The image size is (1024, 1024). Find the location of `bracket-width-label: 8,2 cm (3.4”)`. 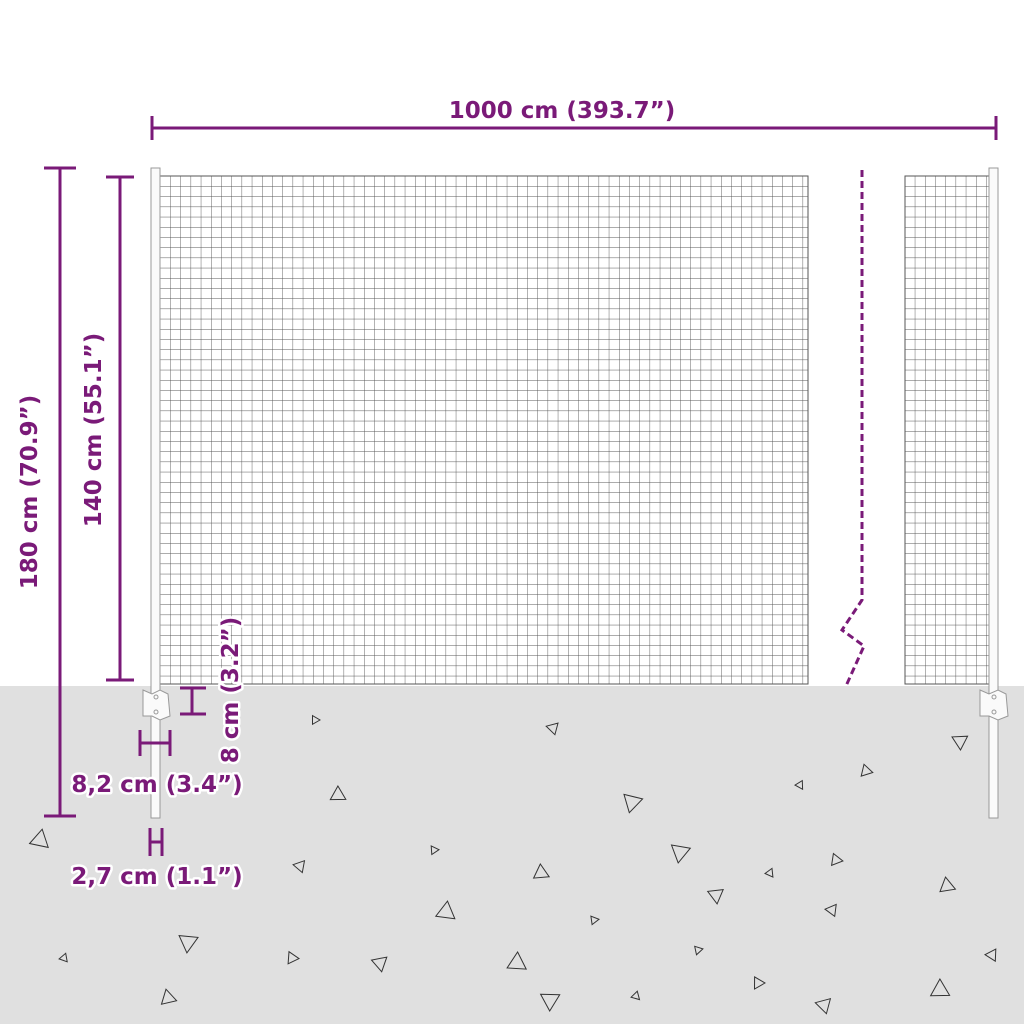

bracket-width-label: 8,2 cm (3.4”) is located at coordinates (156, 785).